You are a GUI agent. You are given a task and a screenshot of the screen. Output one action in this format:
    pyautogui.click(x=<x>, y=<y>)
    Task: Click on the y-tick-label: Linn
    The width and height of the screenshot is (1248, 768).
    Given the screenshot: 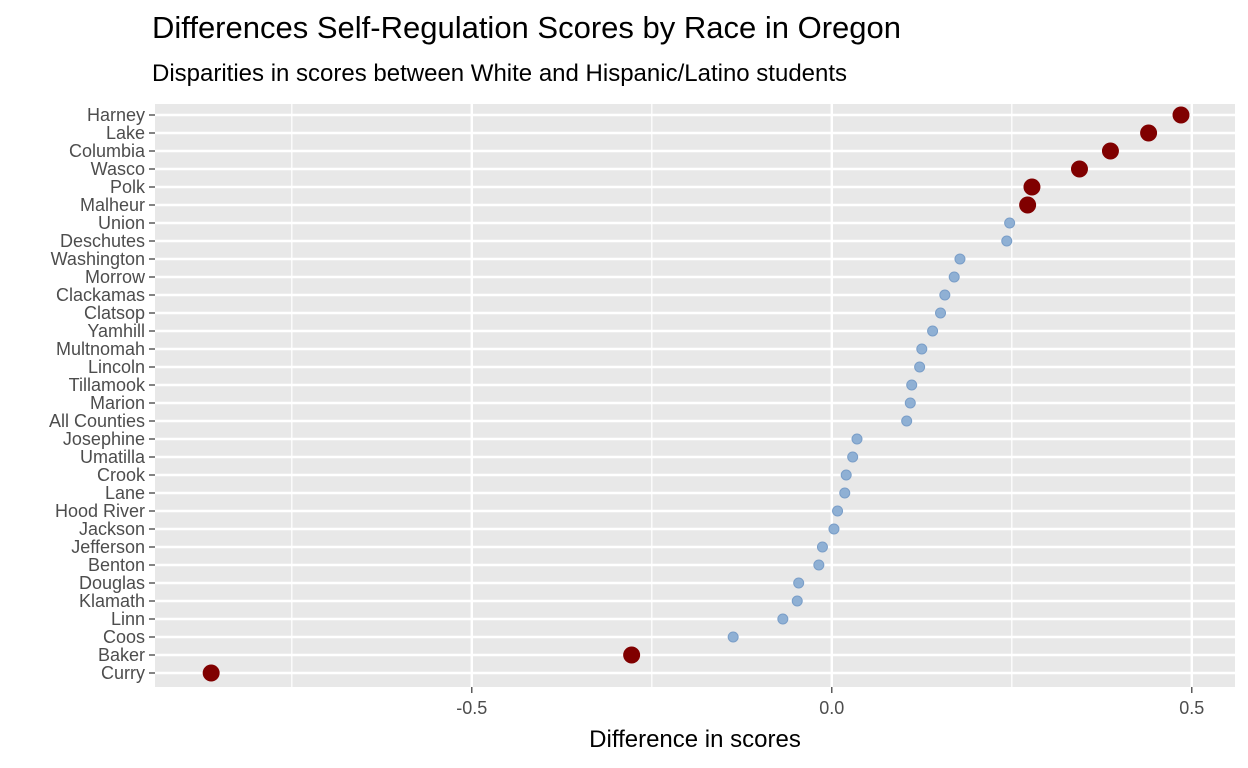 What is the action you would take?
    pyautogui.click(x=128, y=619)
    